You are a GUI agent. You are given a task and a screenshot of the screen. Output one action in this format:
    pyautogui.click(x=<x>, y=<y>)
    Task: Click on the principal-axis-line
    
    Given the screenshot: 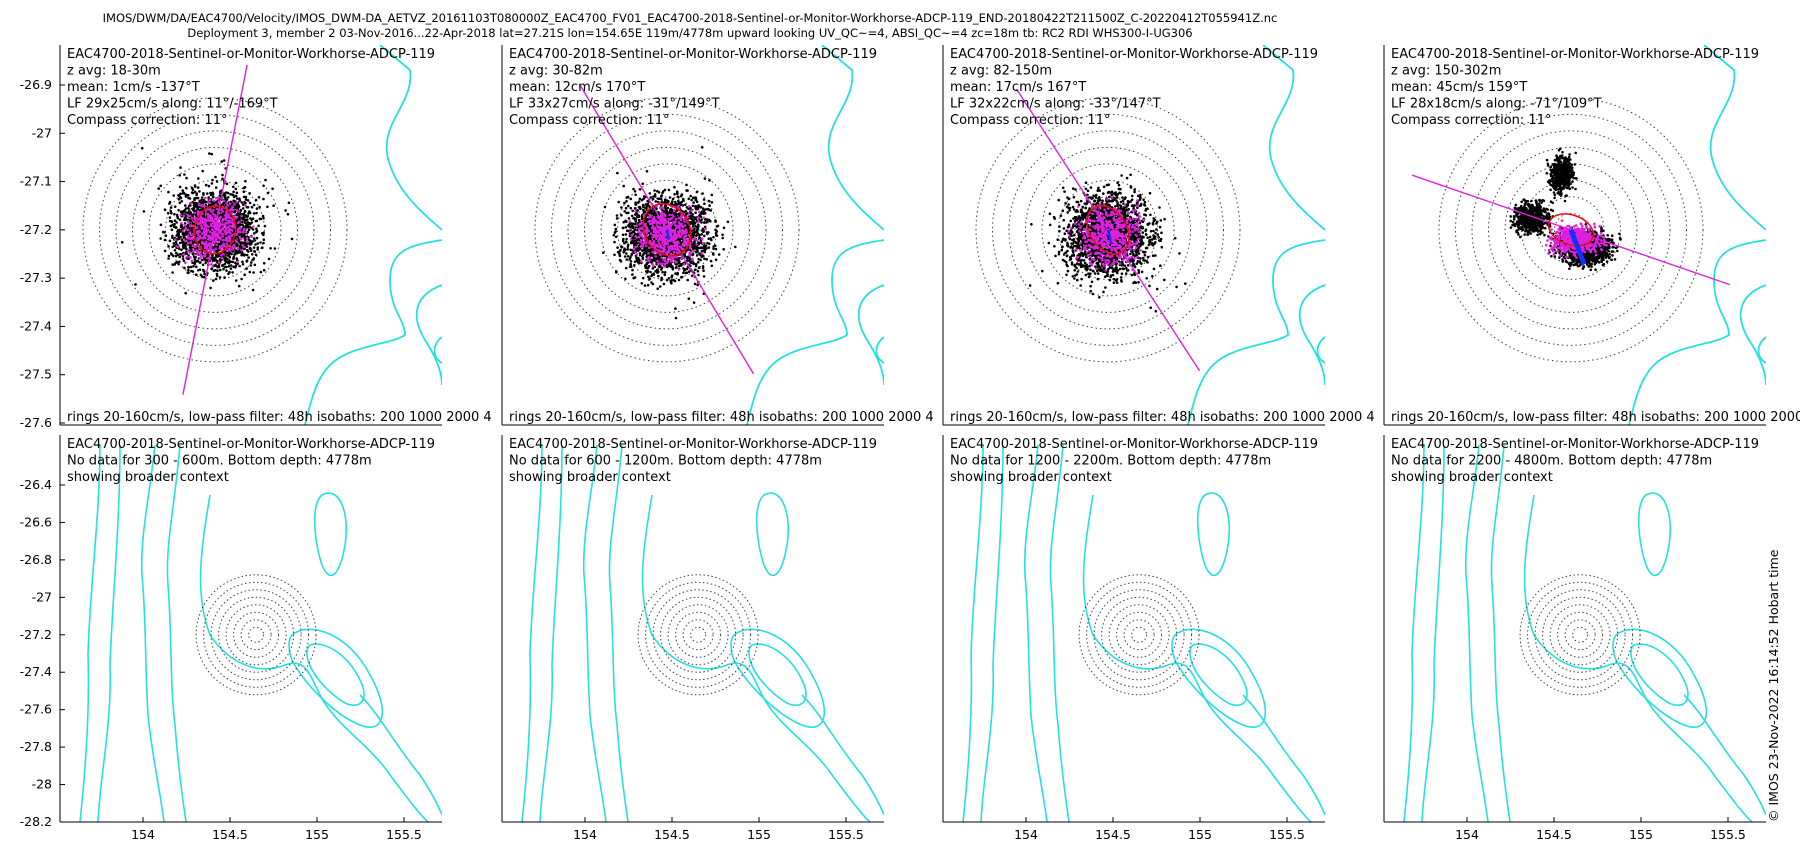 What is the action you would take?
    pyautogui.click(x=215, y=229)
    